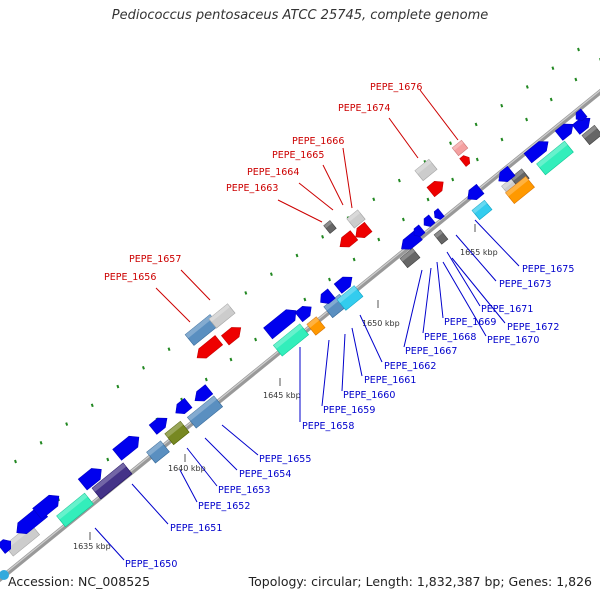 Image resolution: width=600 pixels, height=600 pixels. Describe the element at coordinates (151, 564) in the screenshot. I see `gene-label-lower: PEPE_1650` at that location.